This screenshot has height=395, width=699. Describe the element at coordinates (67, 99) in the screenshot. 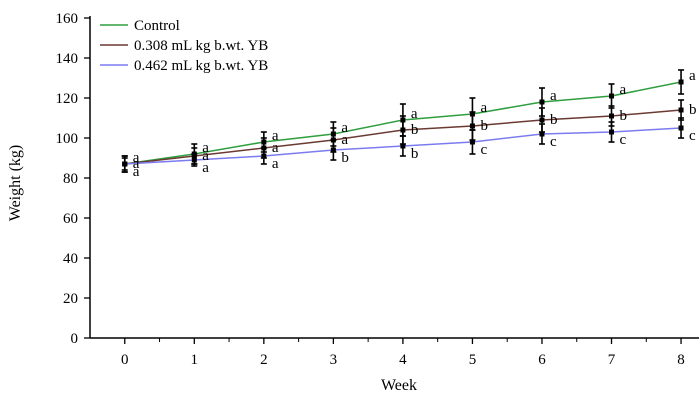

I see `y-tick-label: 120` at that location.